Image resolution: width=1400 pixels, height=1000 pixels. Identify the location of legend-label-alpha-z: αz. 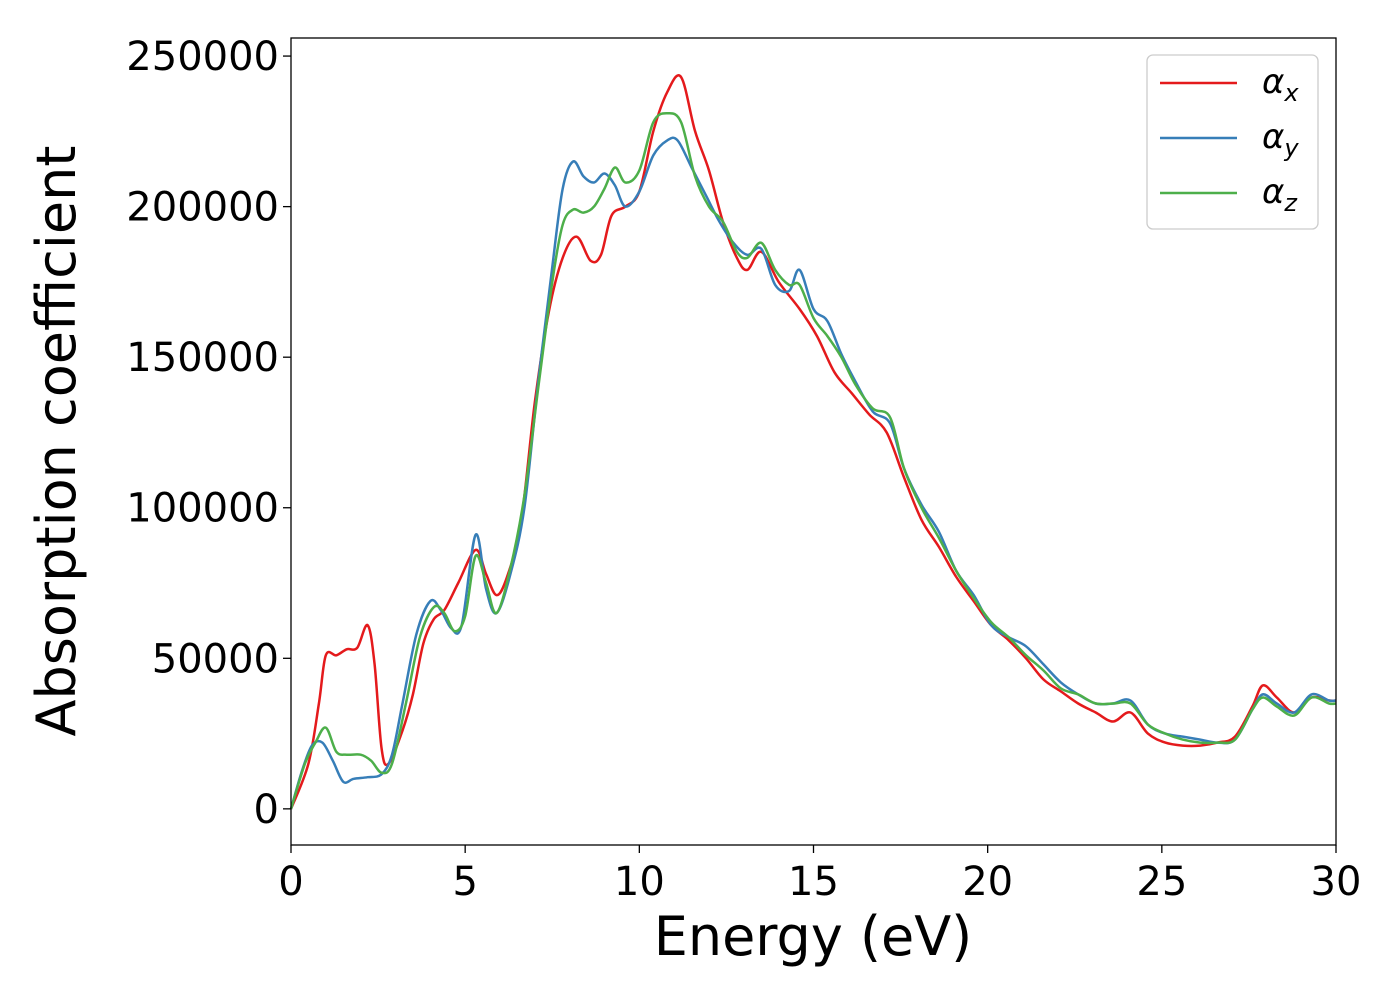
(1280, 194).